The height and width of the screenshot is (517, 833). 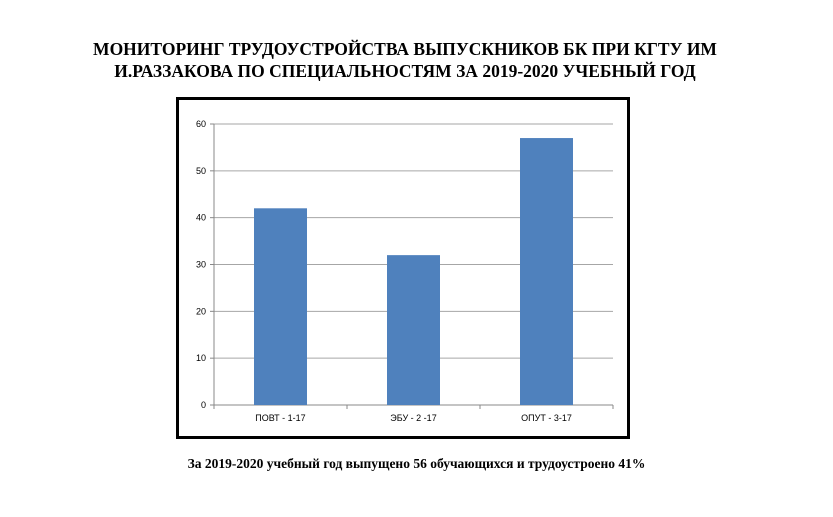 What do you see at coordinates (201, 124) in the screenshot?
I see `y-tick-label: 60` at bounding box center [201, 124].